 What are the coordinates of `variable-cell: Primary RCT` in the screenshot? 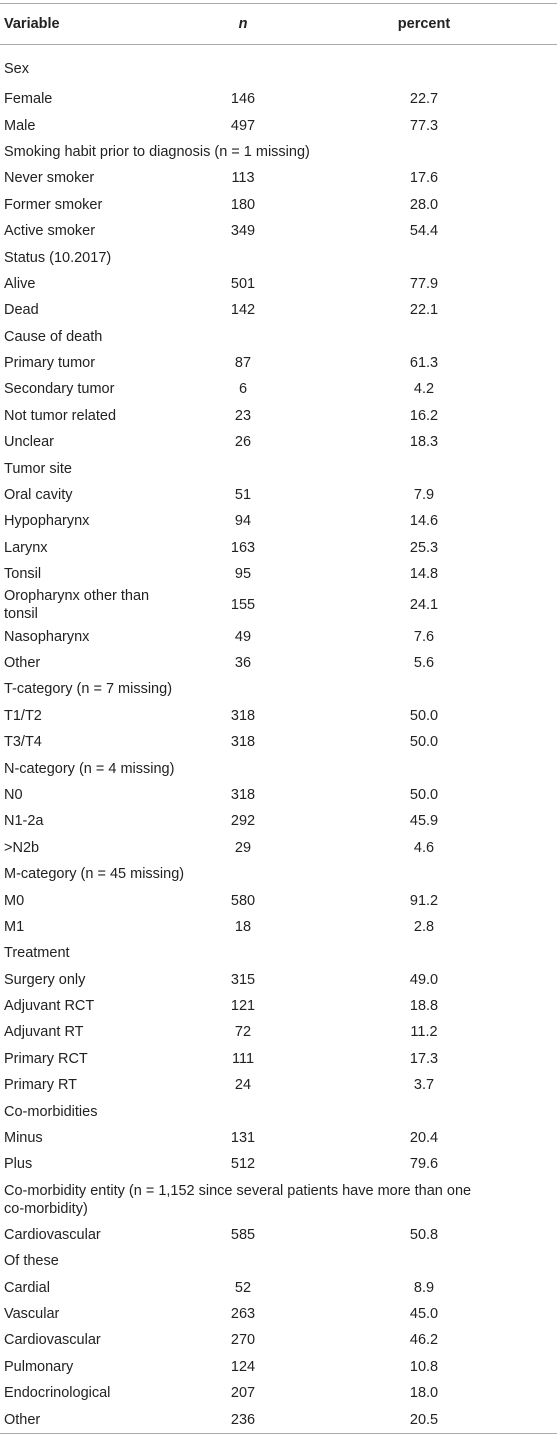 It's located at (46, 1058).